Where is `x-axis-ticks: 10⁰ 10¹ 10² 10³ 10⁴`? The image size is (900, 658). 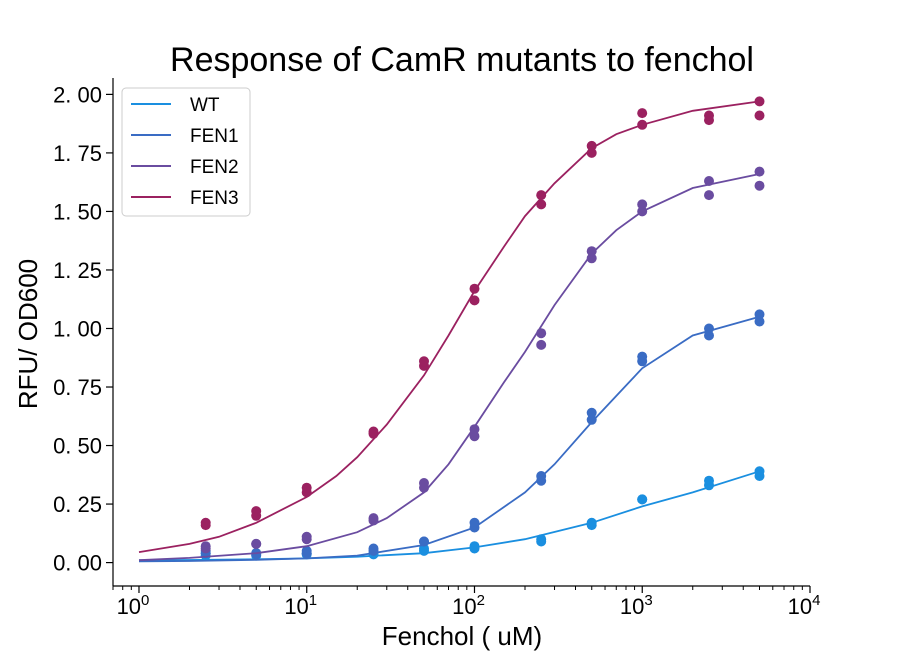 x-axis-ticks: 10⁰ 10¹ 10² 10³ 10⁴ is located at coordinates (466, 602).